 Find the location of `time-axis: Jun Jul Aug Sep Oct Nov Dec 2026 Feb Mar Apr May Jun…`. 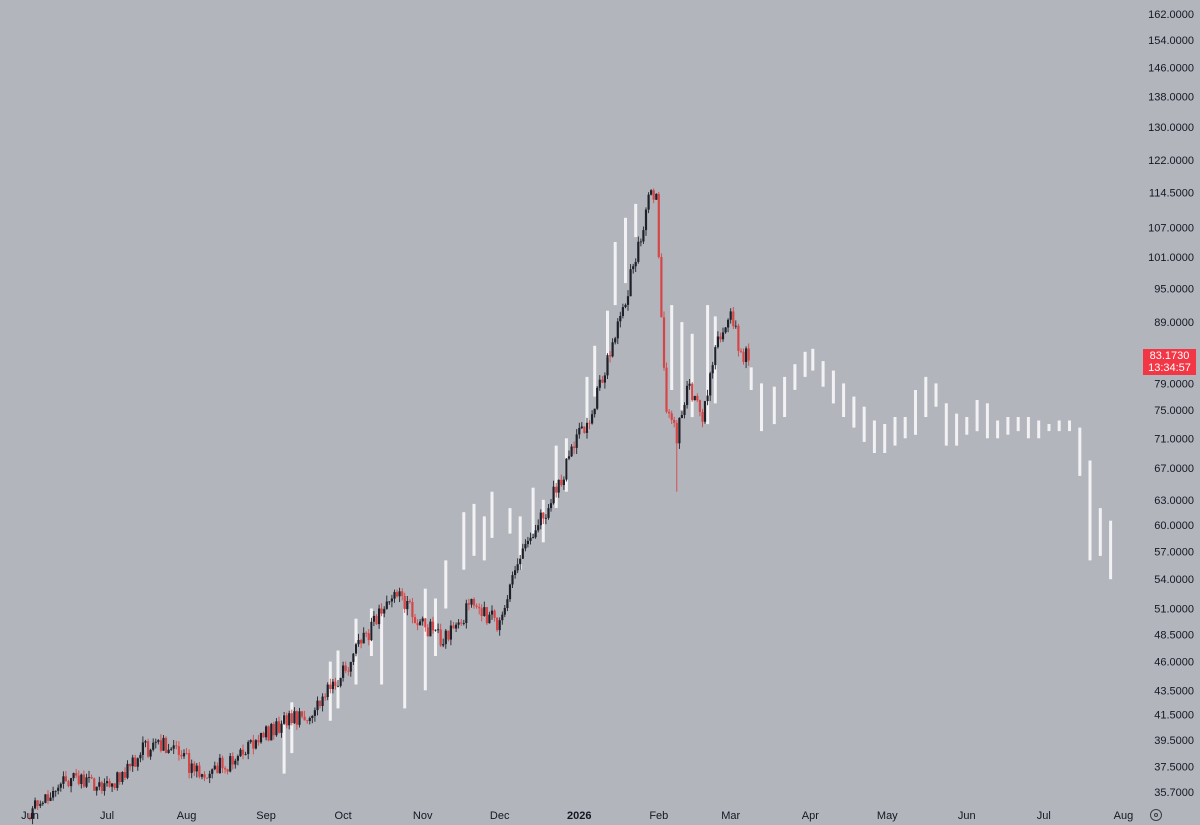

time-axis: Jun Jul Aug Sep Oct Nov Dec 2026 Feb Mar Apr May Jun… is located at coordinates (577, 816).